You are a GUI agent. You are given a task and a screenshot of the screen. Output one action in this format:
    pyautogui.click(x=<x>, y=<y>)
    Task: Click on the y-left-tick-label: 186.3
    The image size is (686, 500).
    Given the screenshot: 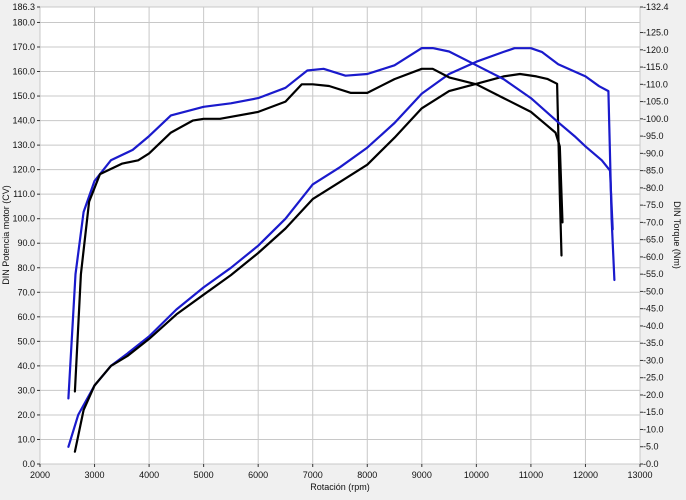 What is the action you would take?
    pyautogui.click(x=23, y=7)
    